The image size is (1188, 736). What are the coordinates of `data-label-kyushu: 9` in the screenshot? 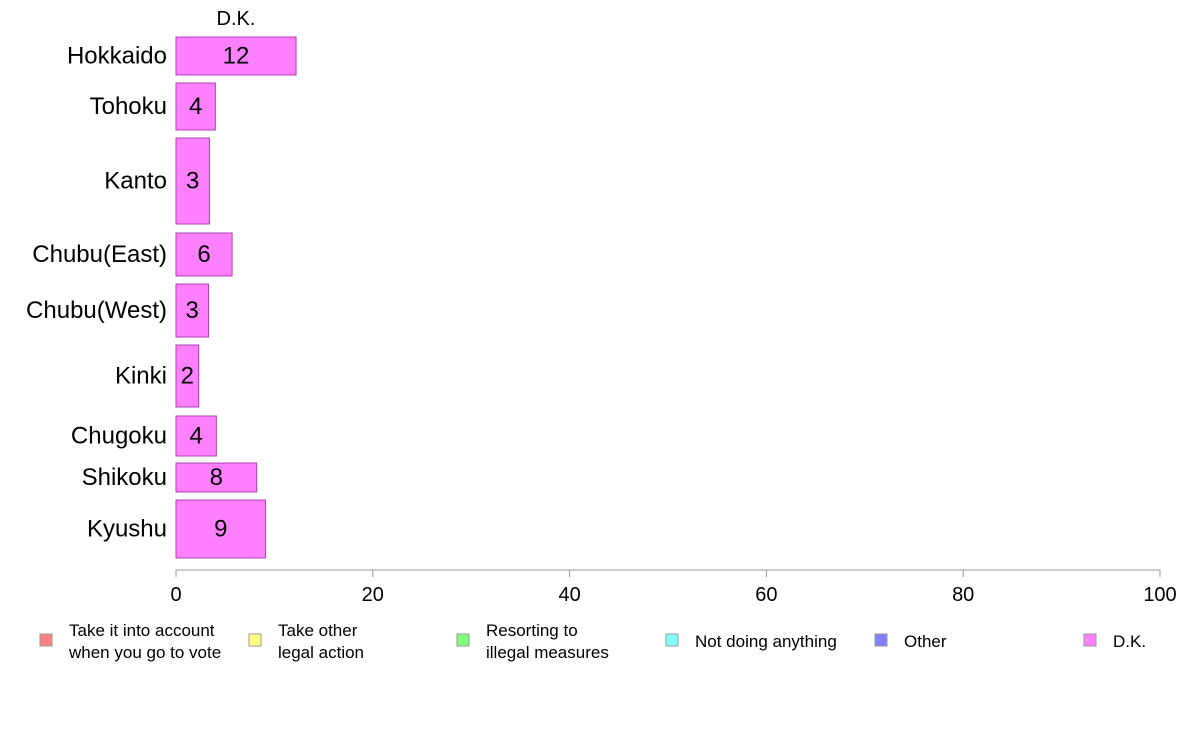 It's located at (220, 529).